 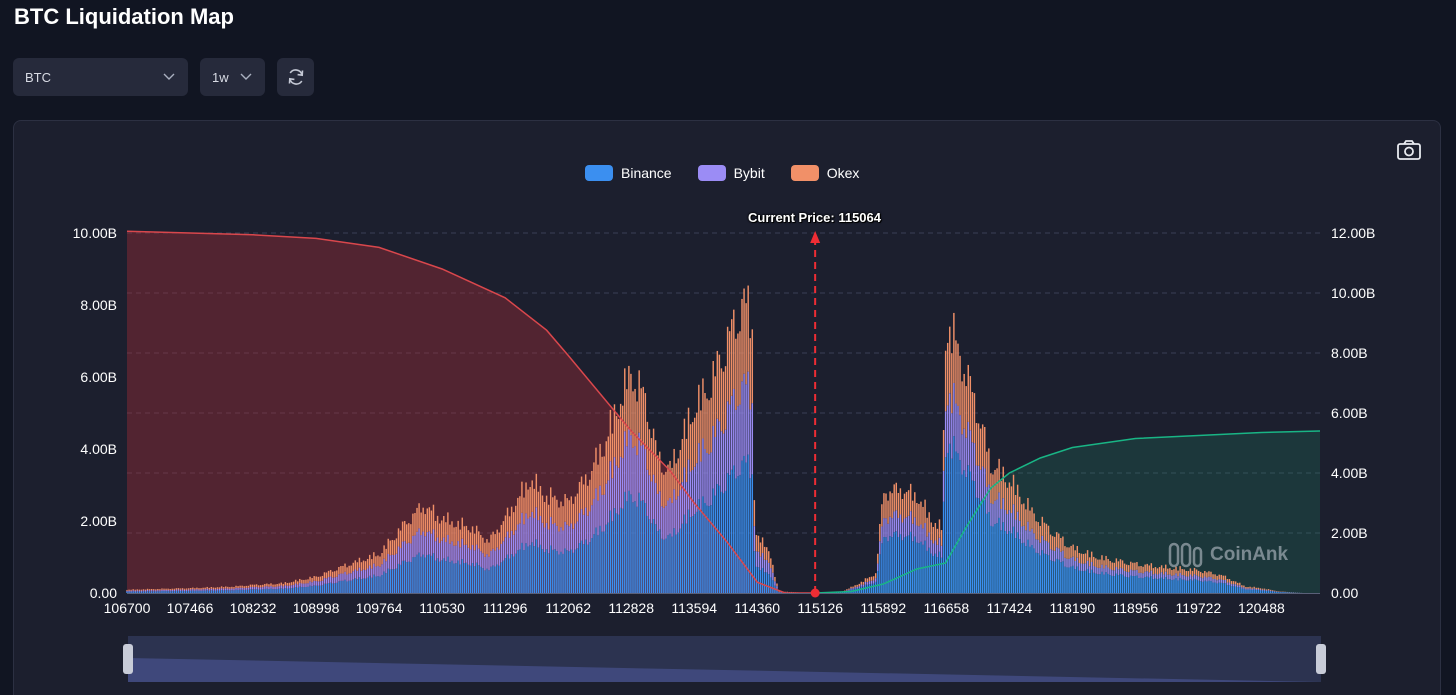 What do you see at coordinates (815, 237) in the screenshot?
I see `current-price-arrow` at bounding box center [815, 237].